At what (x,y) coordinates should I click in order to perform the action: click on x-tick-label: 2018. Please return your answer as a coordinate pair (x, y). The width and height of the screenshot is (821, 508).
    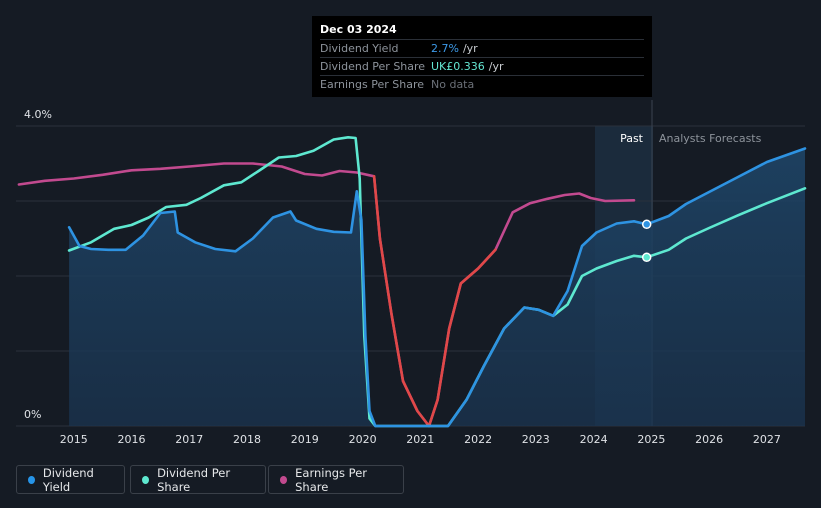
    Looking at the image, I should click on (247, 439).